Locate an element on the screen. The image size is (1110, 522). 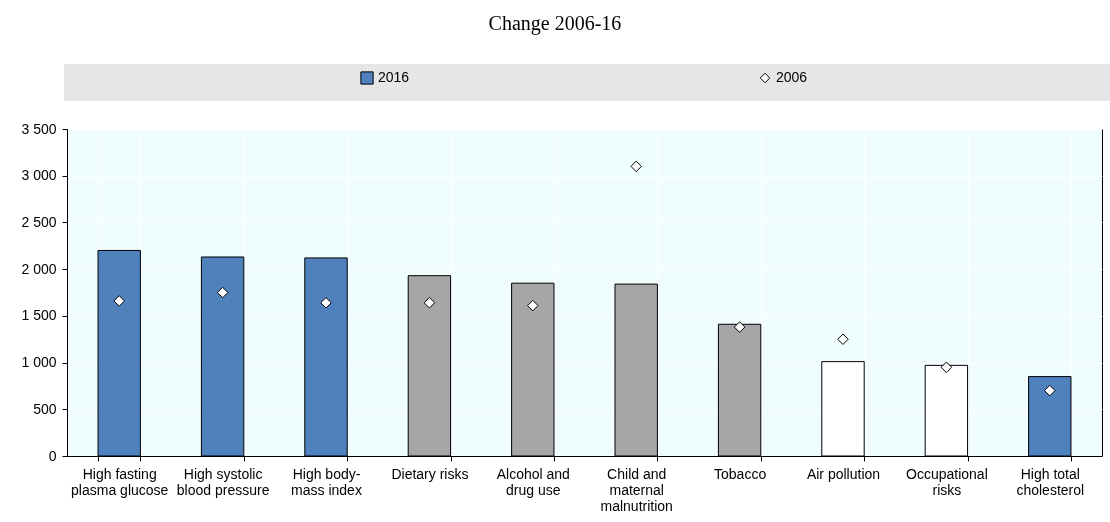
x-tick-label: Alcohol and drug use is located at coordinates (533, 481).